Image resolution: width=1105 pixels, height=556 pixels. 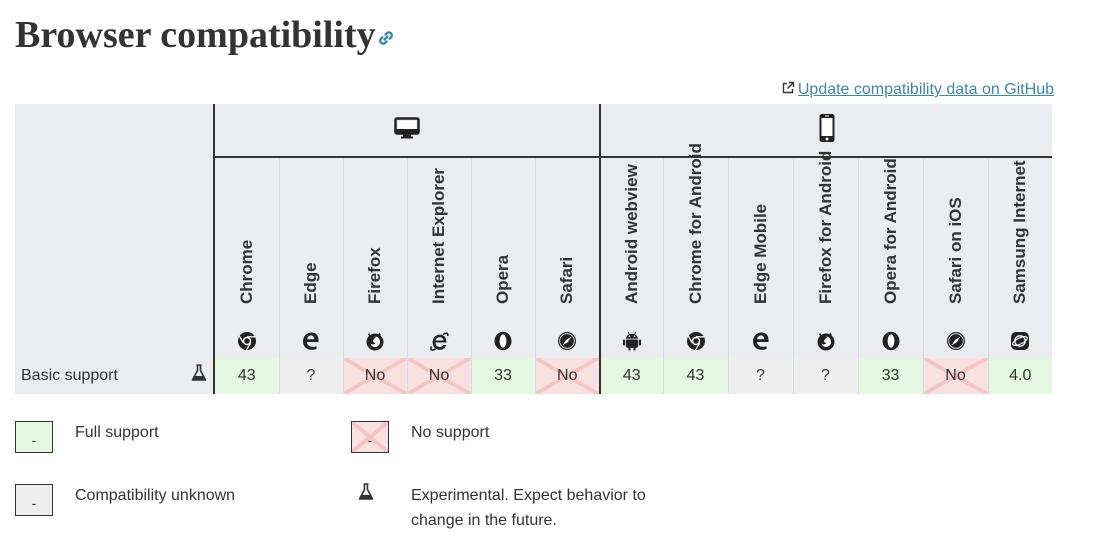 I want to click on browser-header-chrome: Chrome, so click(x=246, y=257).